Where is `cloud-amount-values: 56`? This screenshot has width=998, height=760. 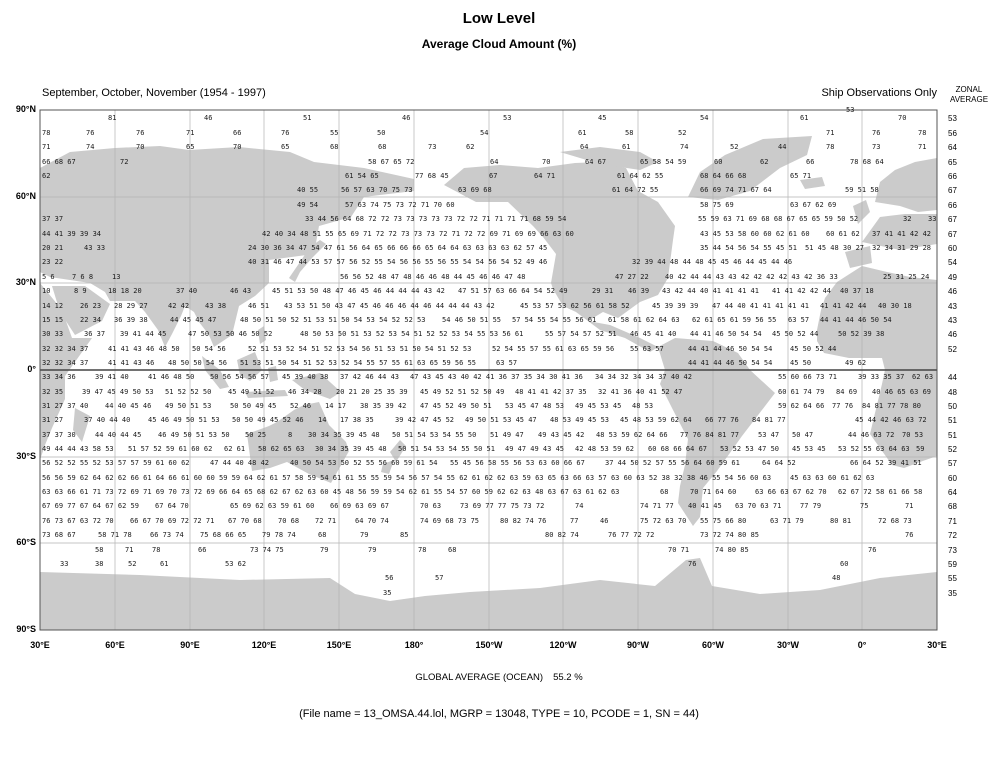
cloud-amount-values: 56 is located at coordinates (389, 578).